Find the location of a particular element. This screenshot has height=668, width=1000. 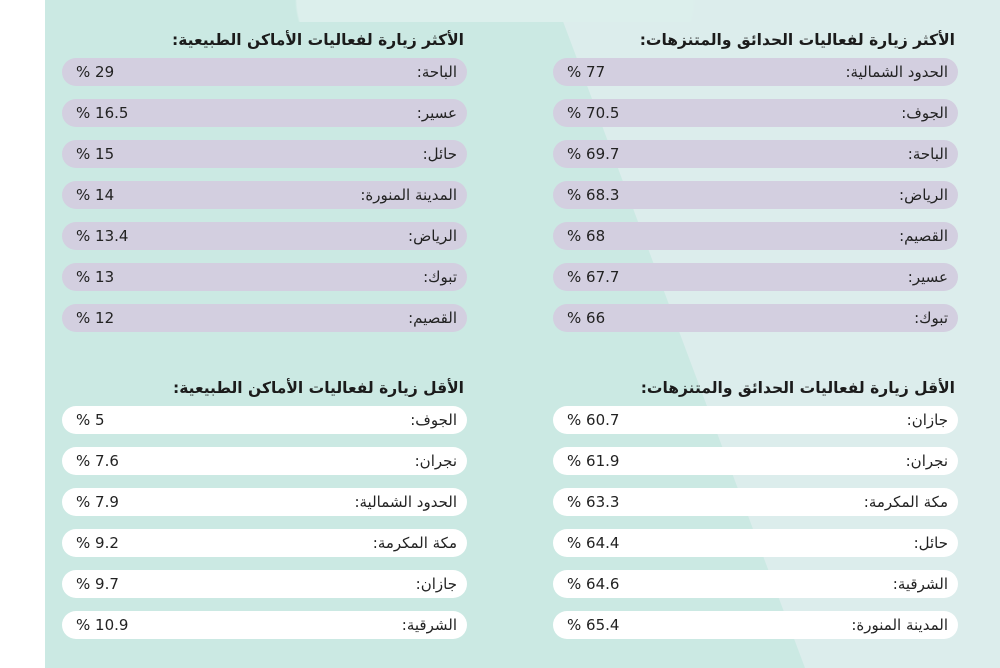

stat-value: % 13.4 is located at coordinates (102, 236).